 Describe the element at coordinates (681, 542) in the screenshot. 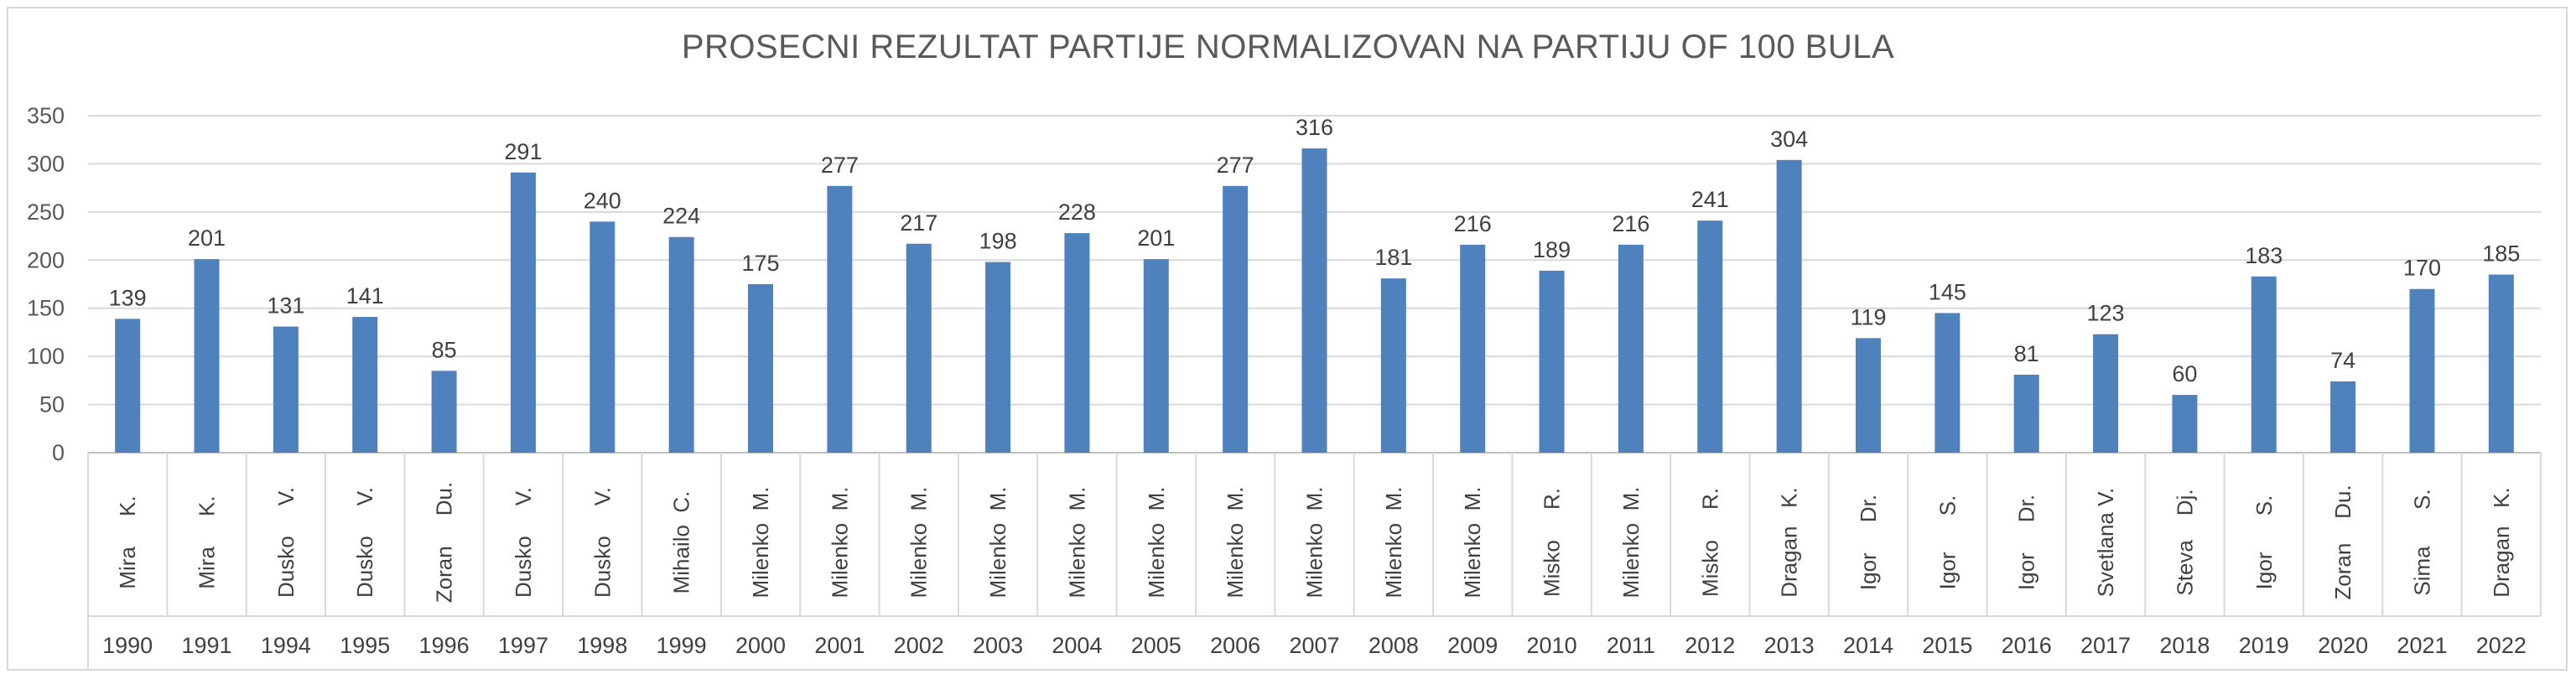

I see `category-name-label: Mihailo C.` at that location.